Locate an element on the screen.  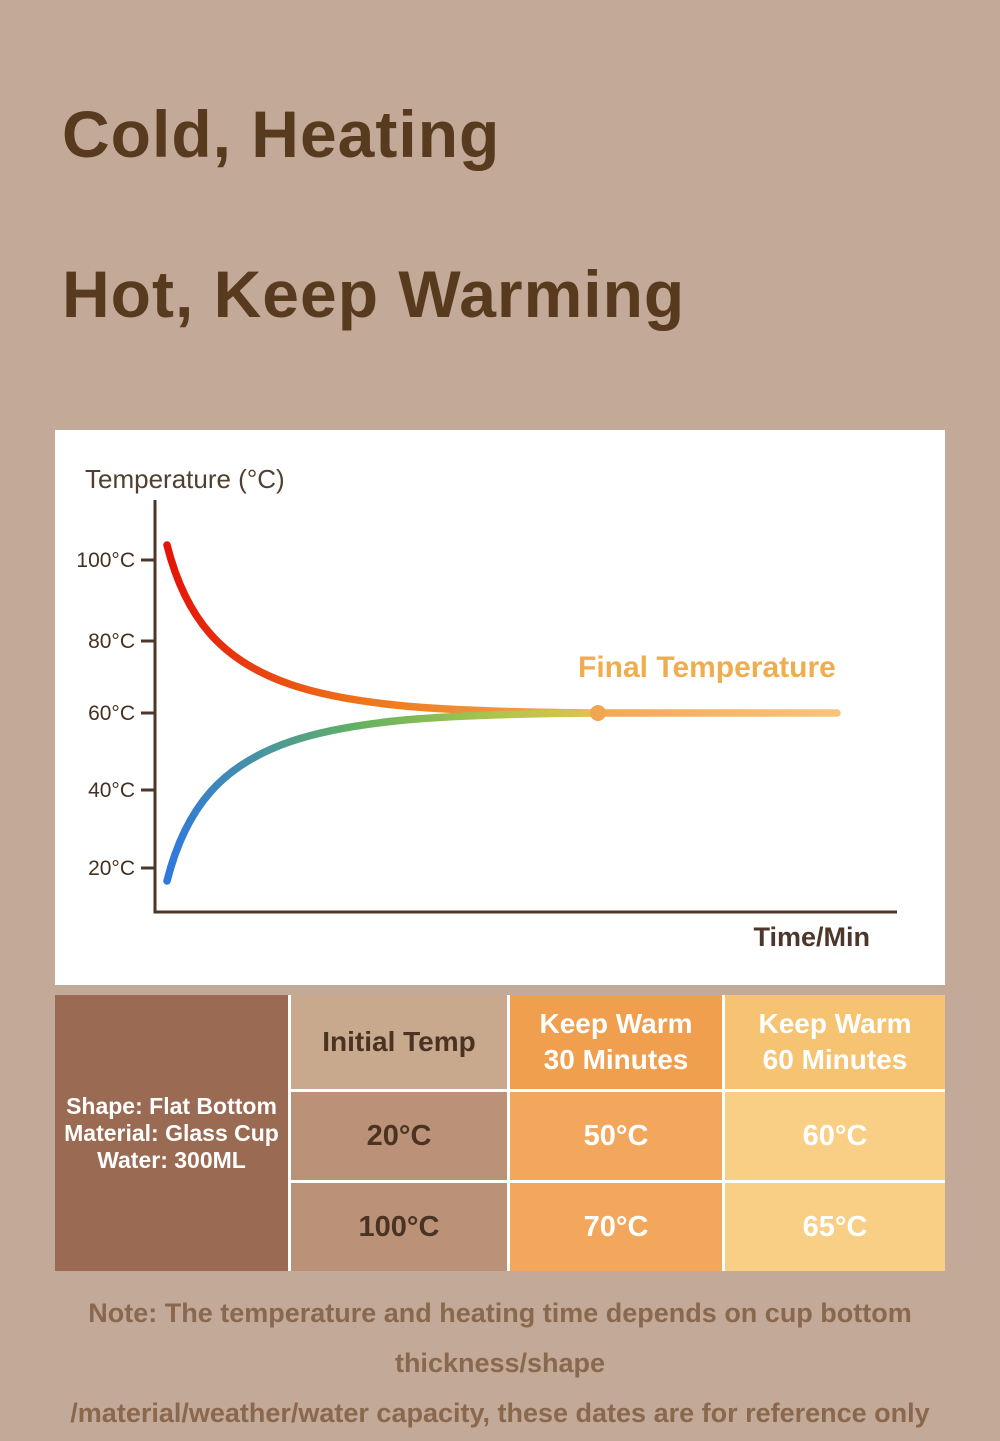
hot-water-cooling-curve is located at coordinates (382, 629).